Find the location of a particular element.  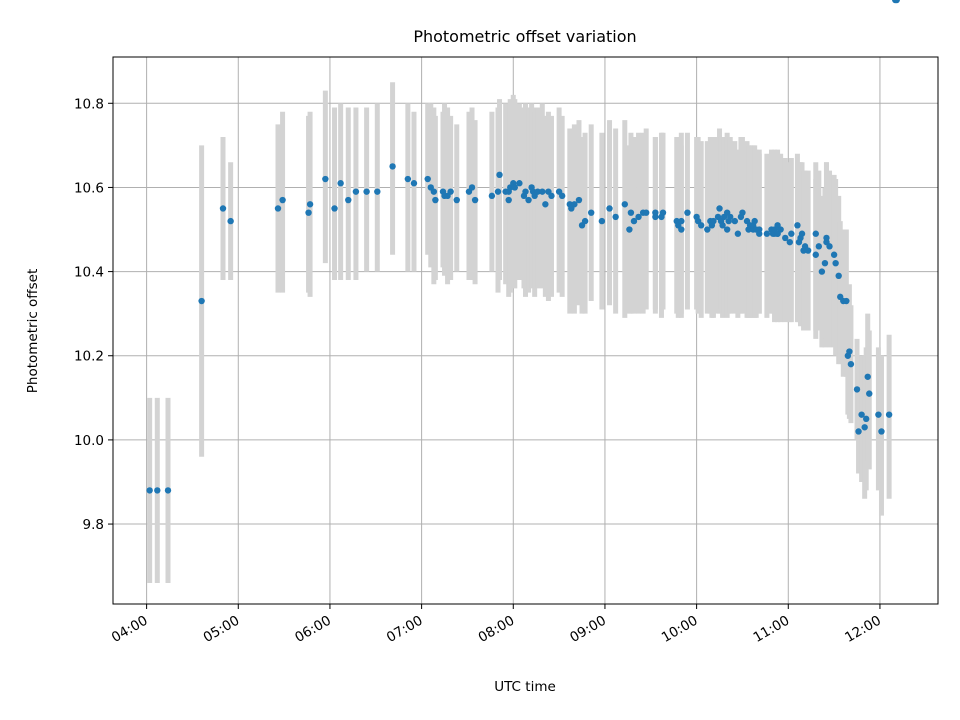

x-tick-label: 04:00 is located at coordinates (130, 629).